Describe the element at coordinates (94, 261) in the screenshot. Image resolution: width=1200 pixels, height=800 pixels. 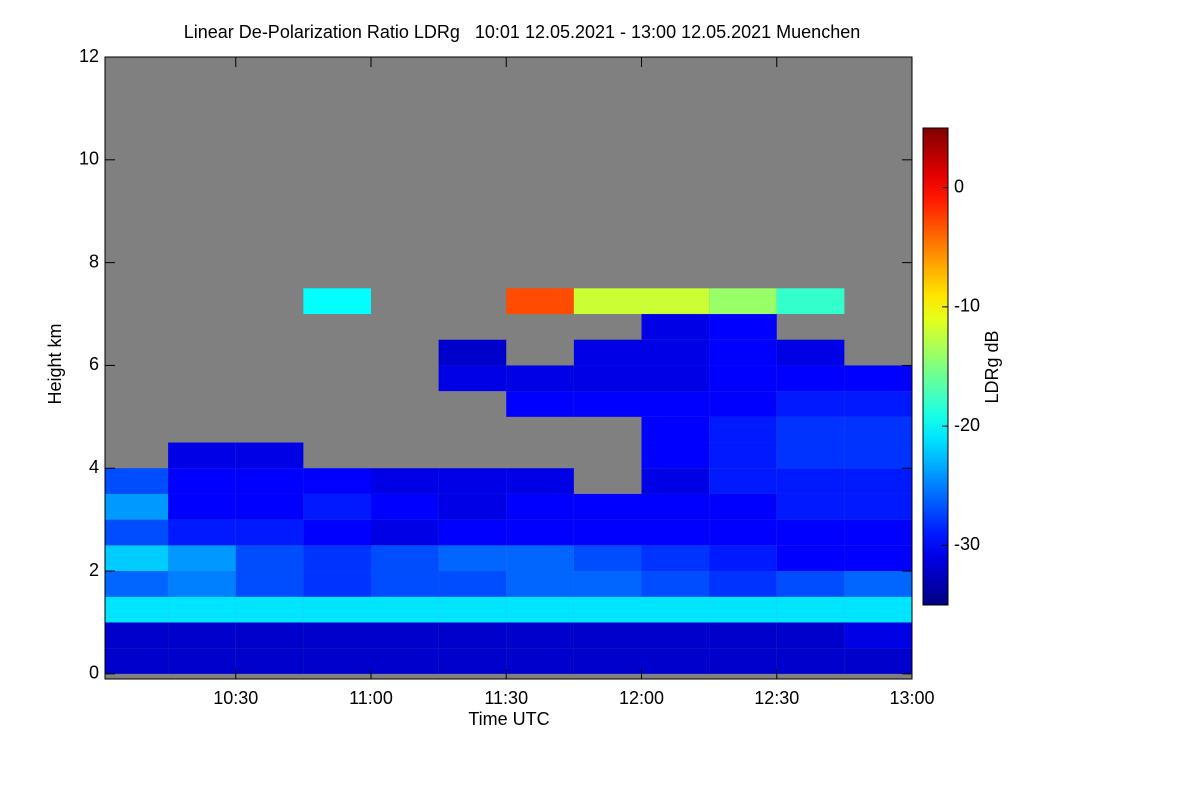
I see `y-tick-label: 8` at that location.